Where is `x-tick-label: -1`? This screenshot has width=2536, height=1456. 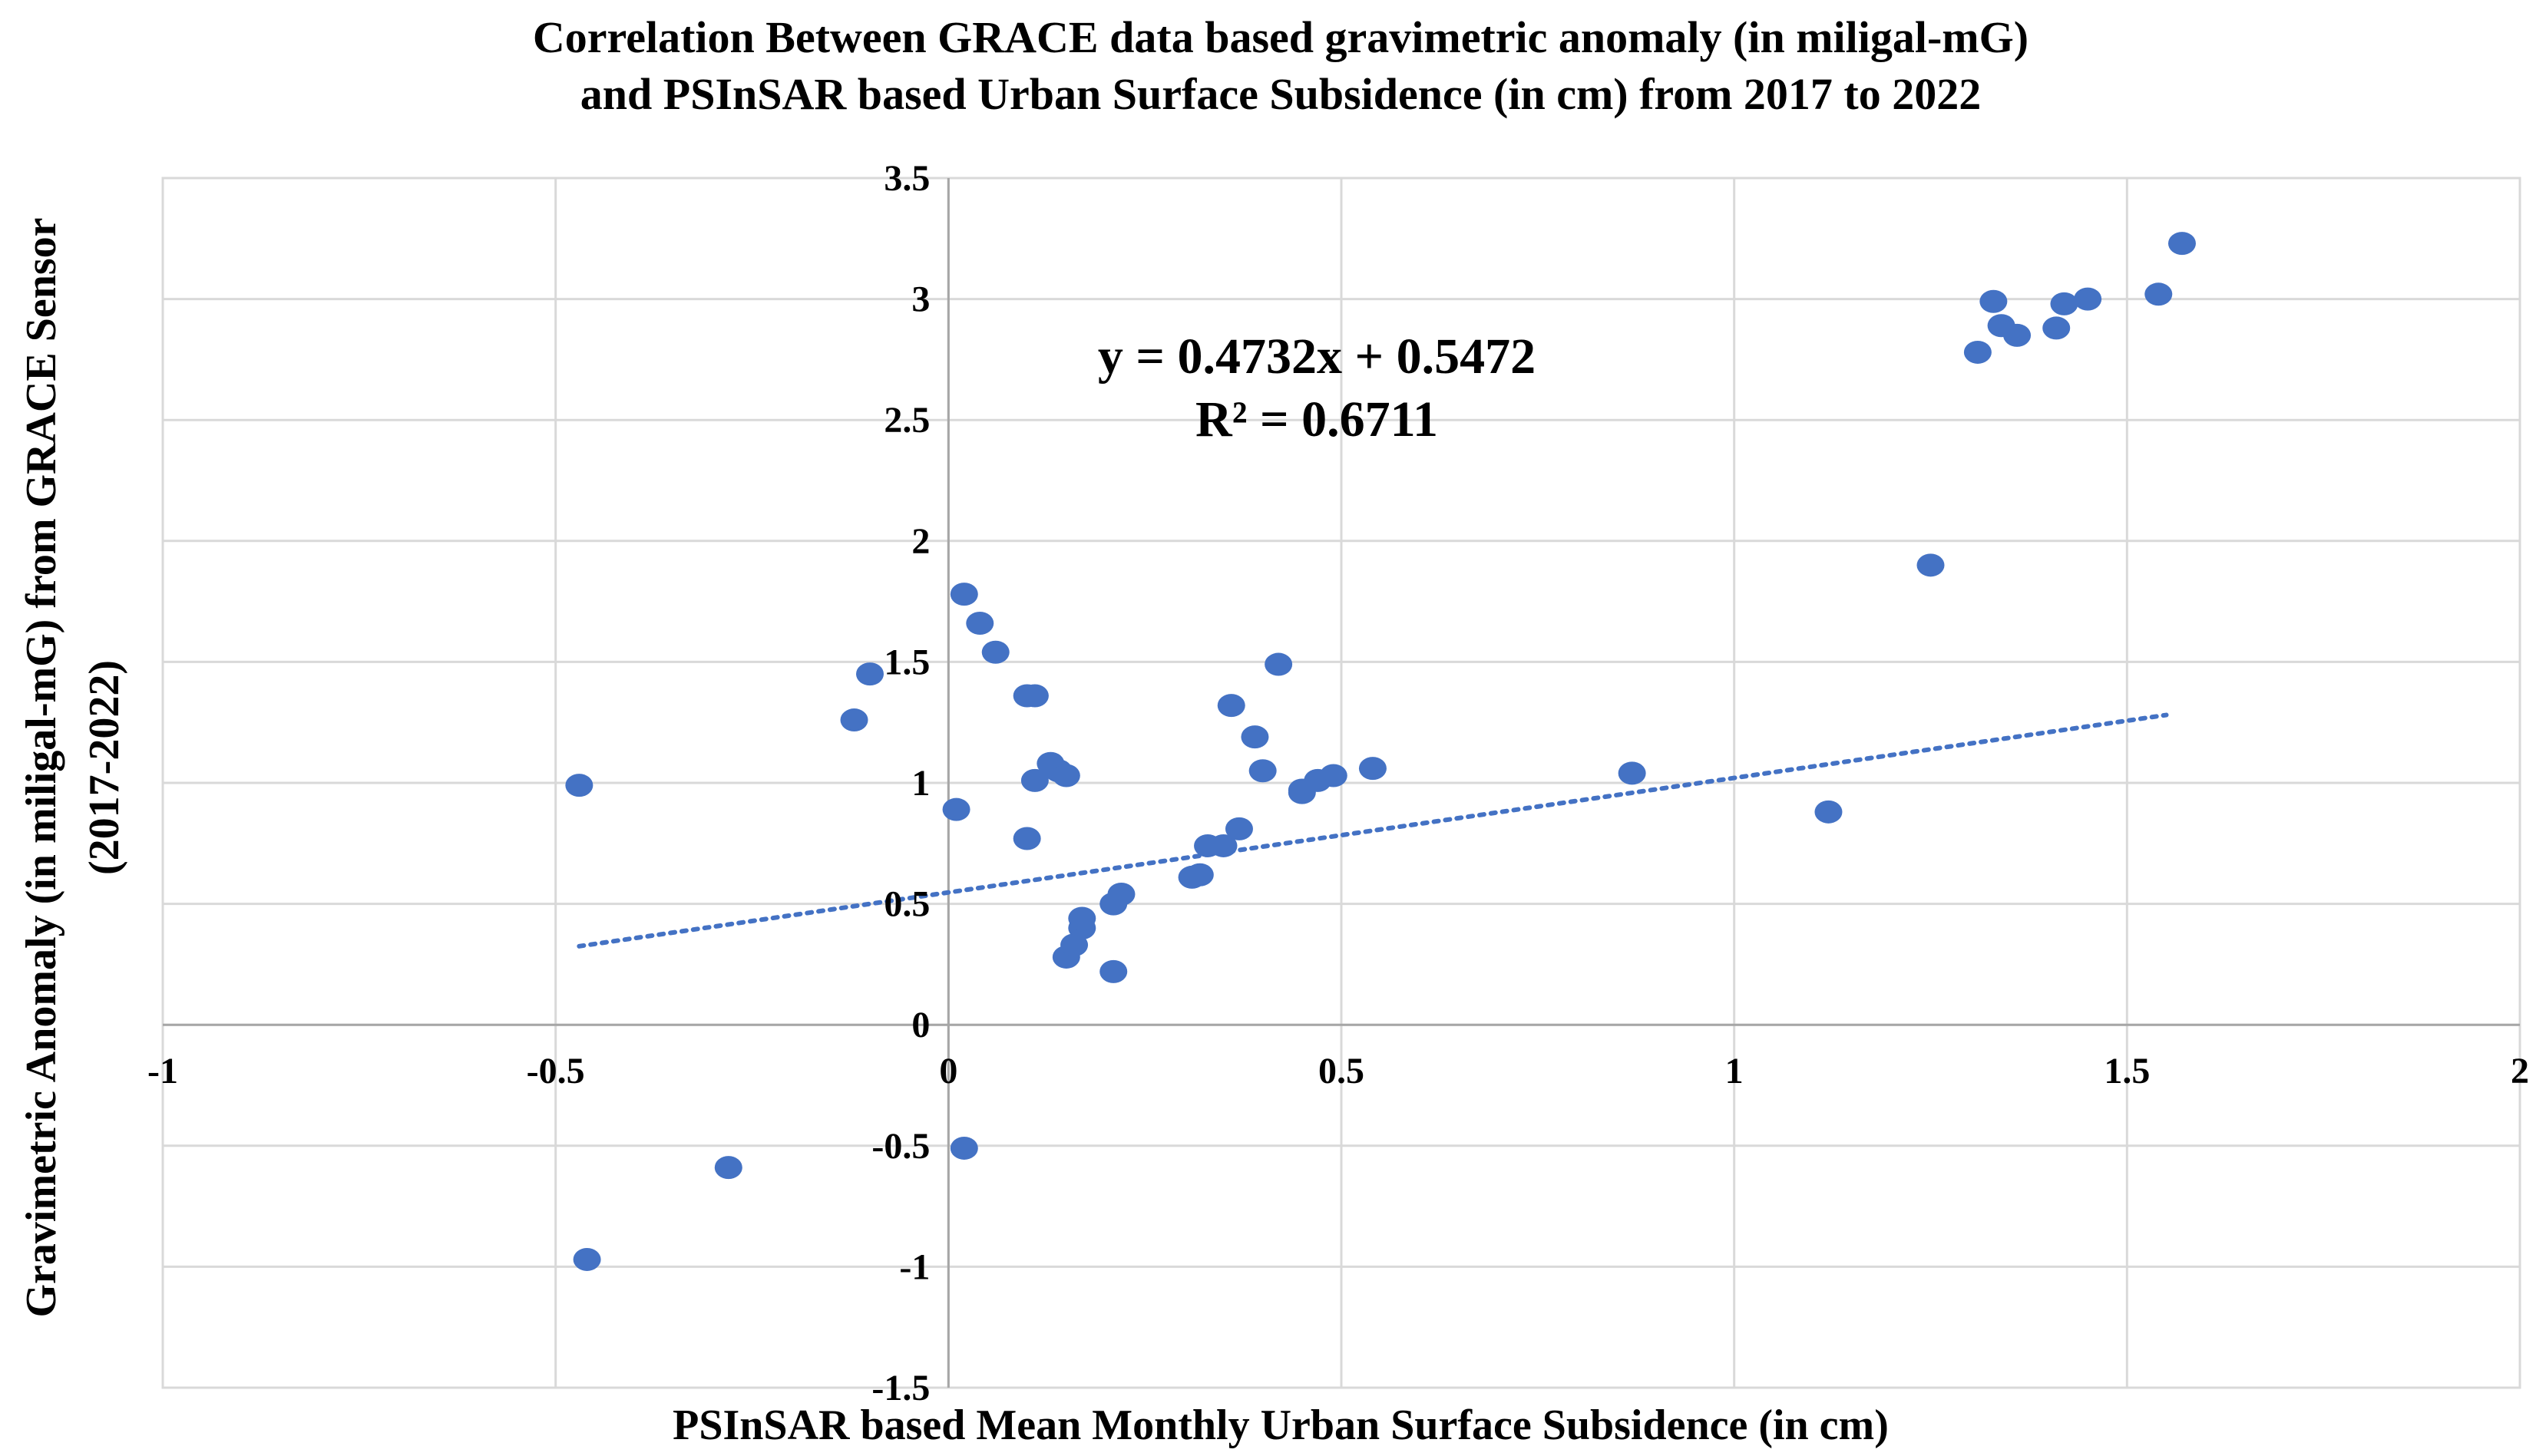
x-tick-label: -1 is located at coordinates (162, 1071).